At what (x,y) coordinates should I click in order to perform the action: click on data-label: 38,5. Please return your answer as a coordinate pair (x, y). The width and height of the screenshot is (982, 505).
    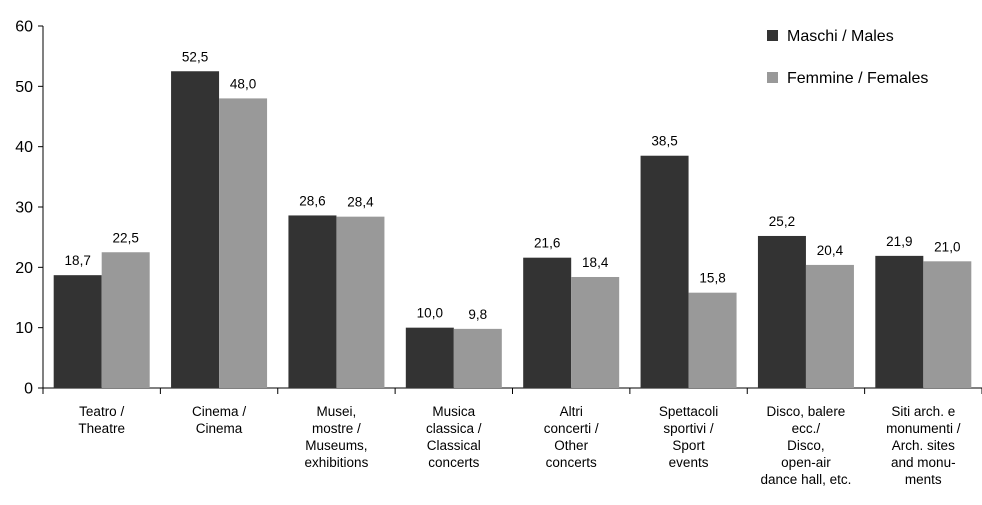
    Looking at the image, I should click on (664, 141).